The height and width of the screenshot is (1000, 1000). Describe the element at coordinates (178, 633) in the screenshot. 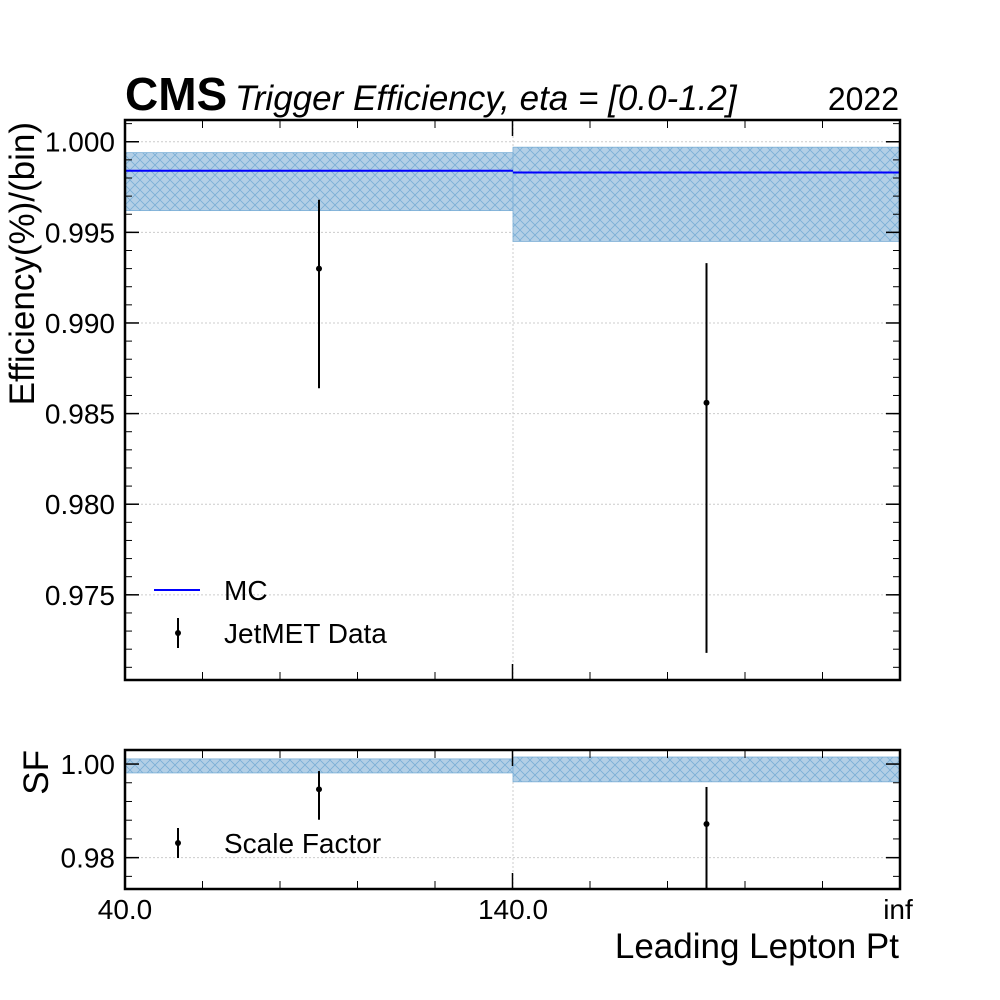

I see `legend-data-swatch-marker` at that location.